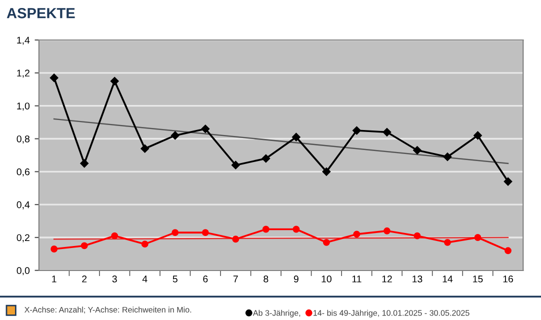  I want to click on x-tick-label: 10, so click(327, 279).